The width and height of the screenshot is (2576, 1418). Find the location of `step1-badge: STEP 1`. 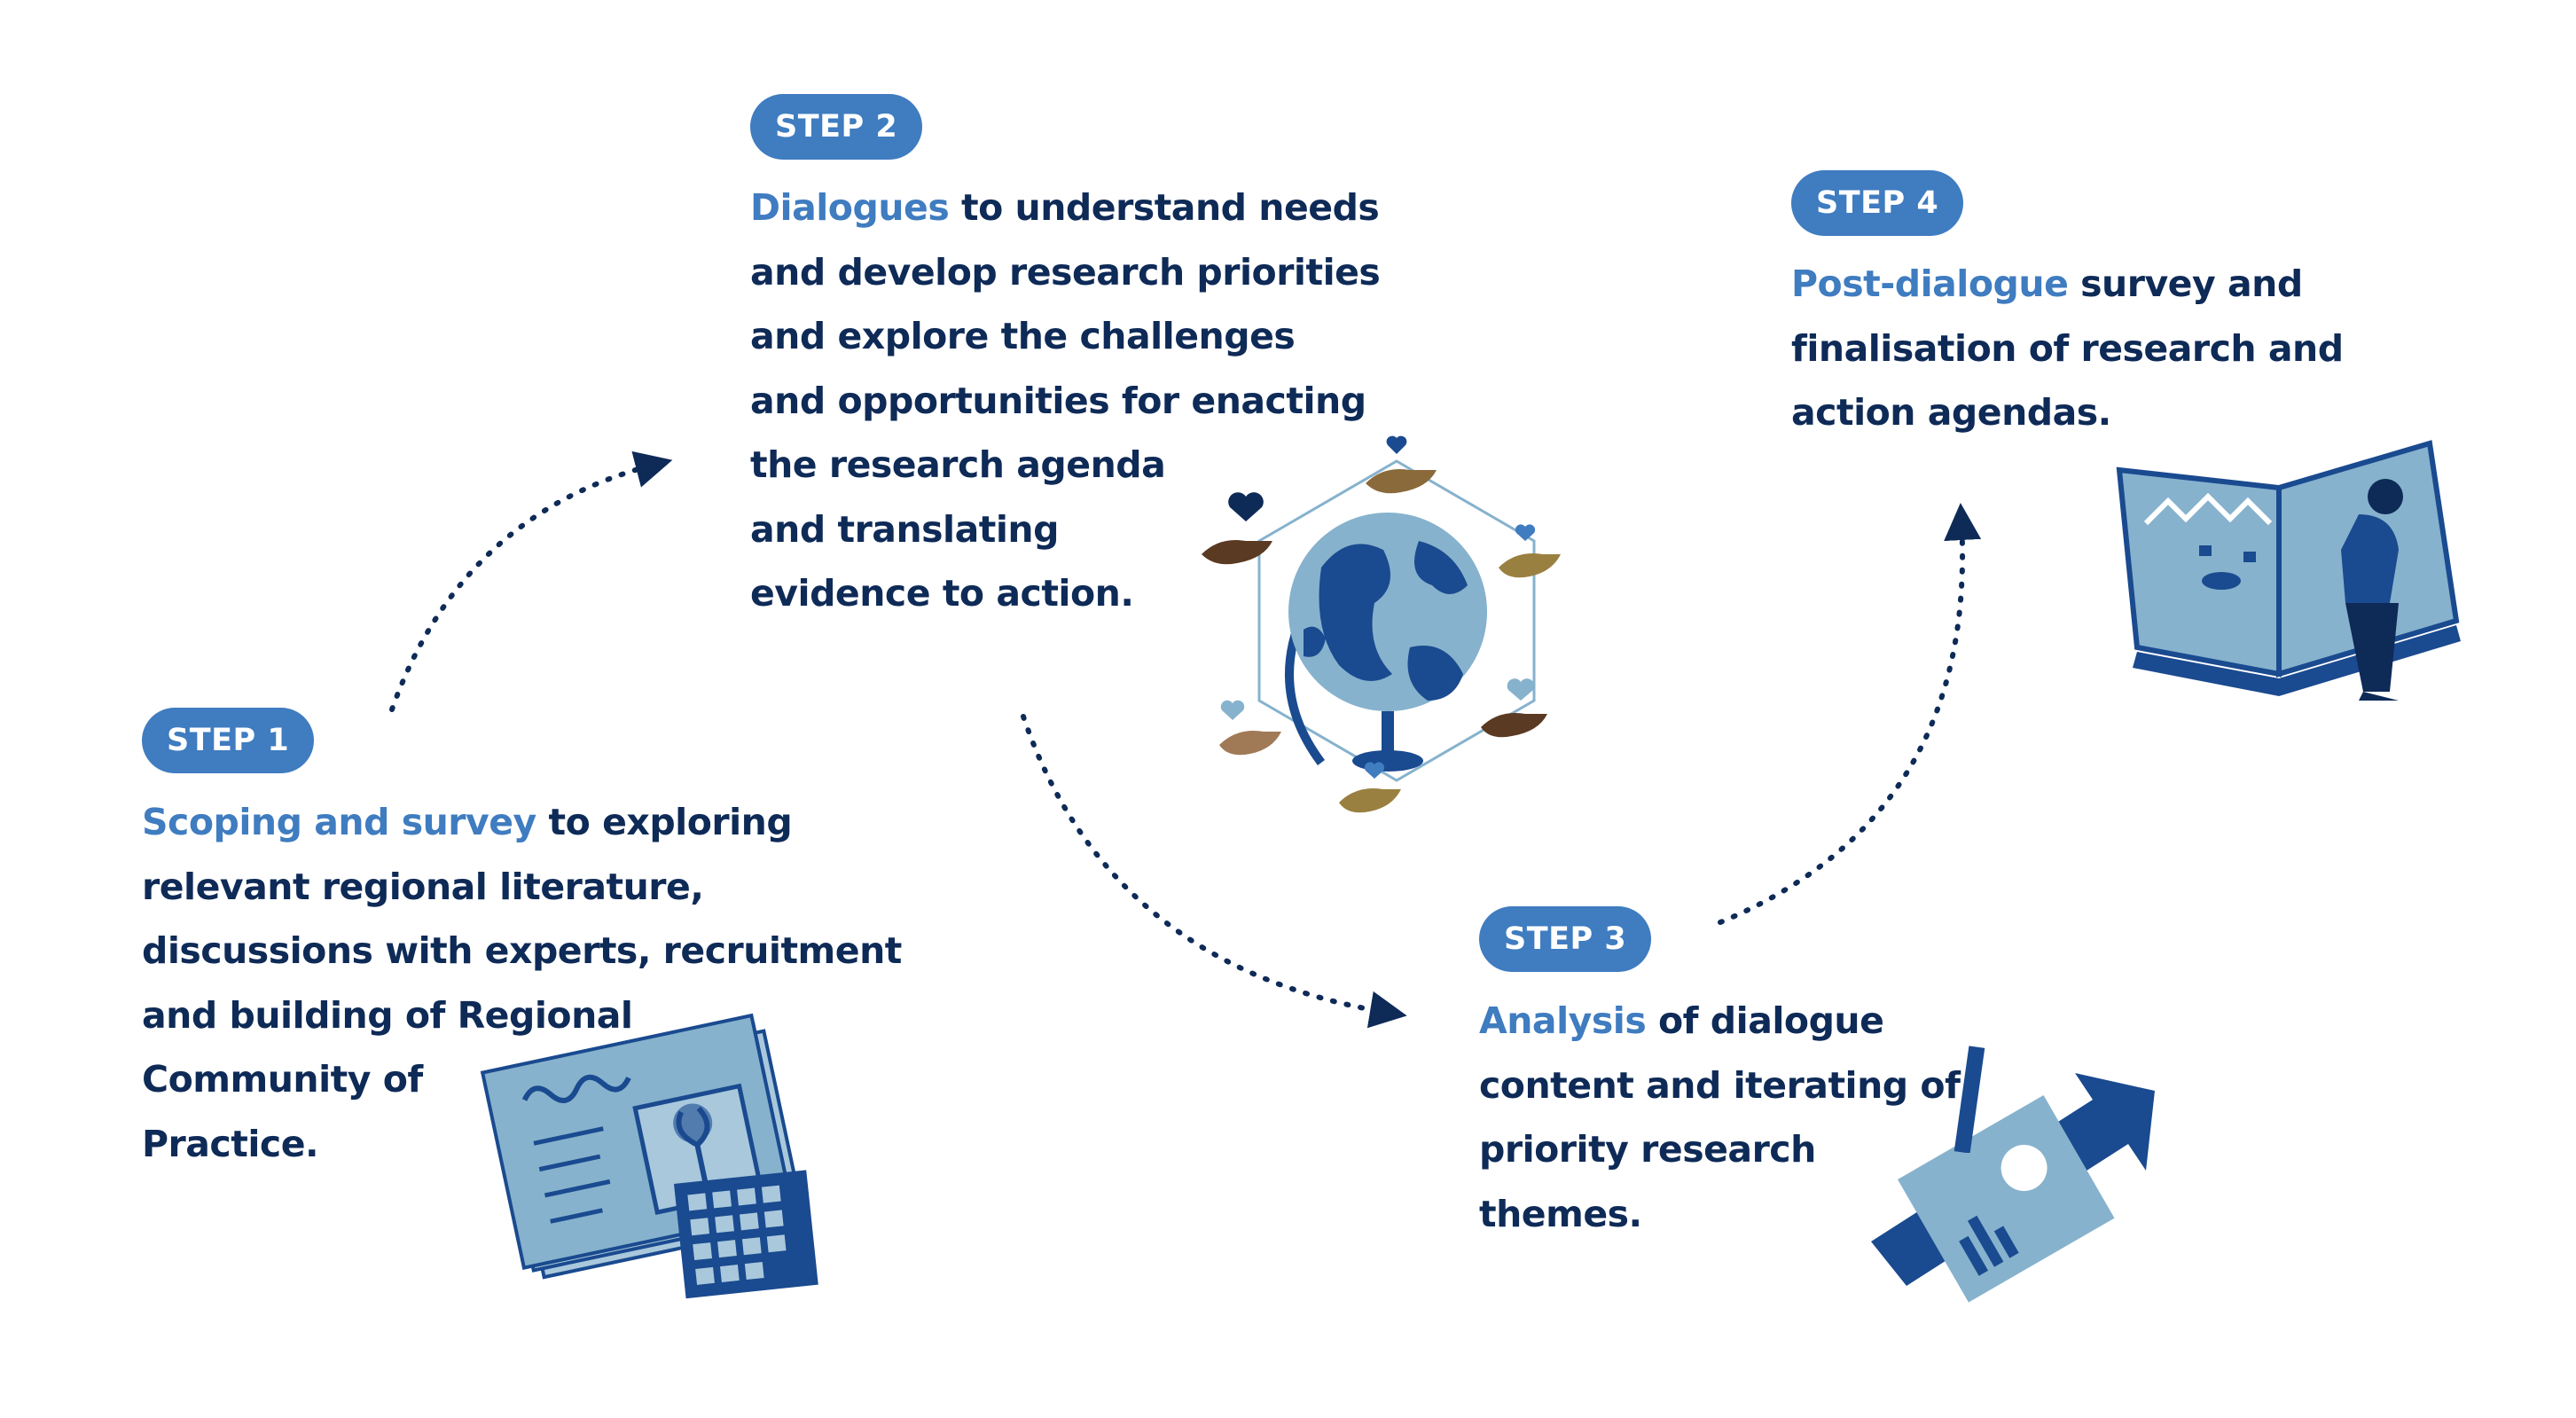

step1-badge: STEP 1 is located at coordinates (228, 740).